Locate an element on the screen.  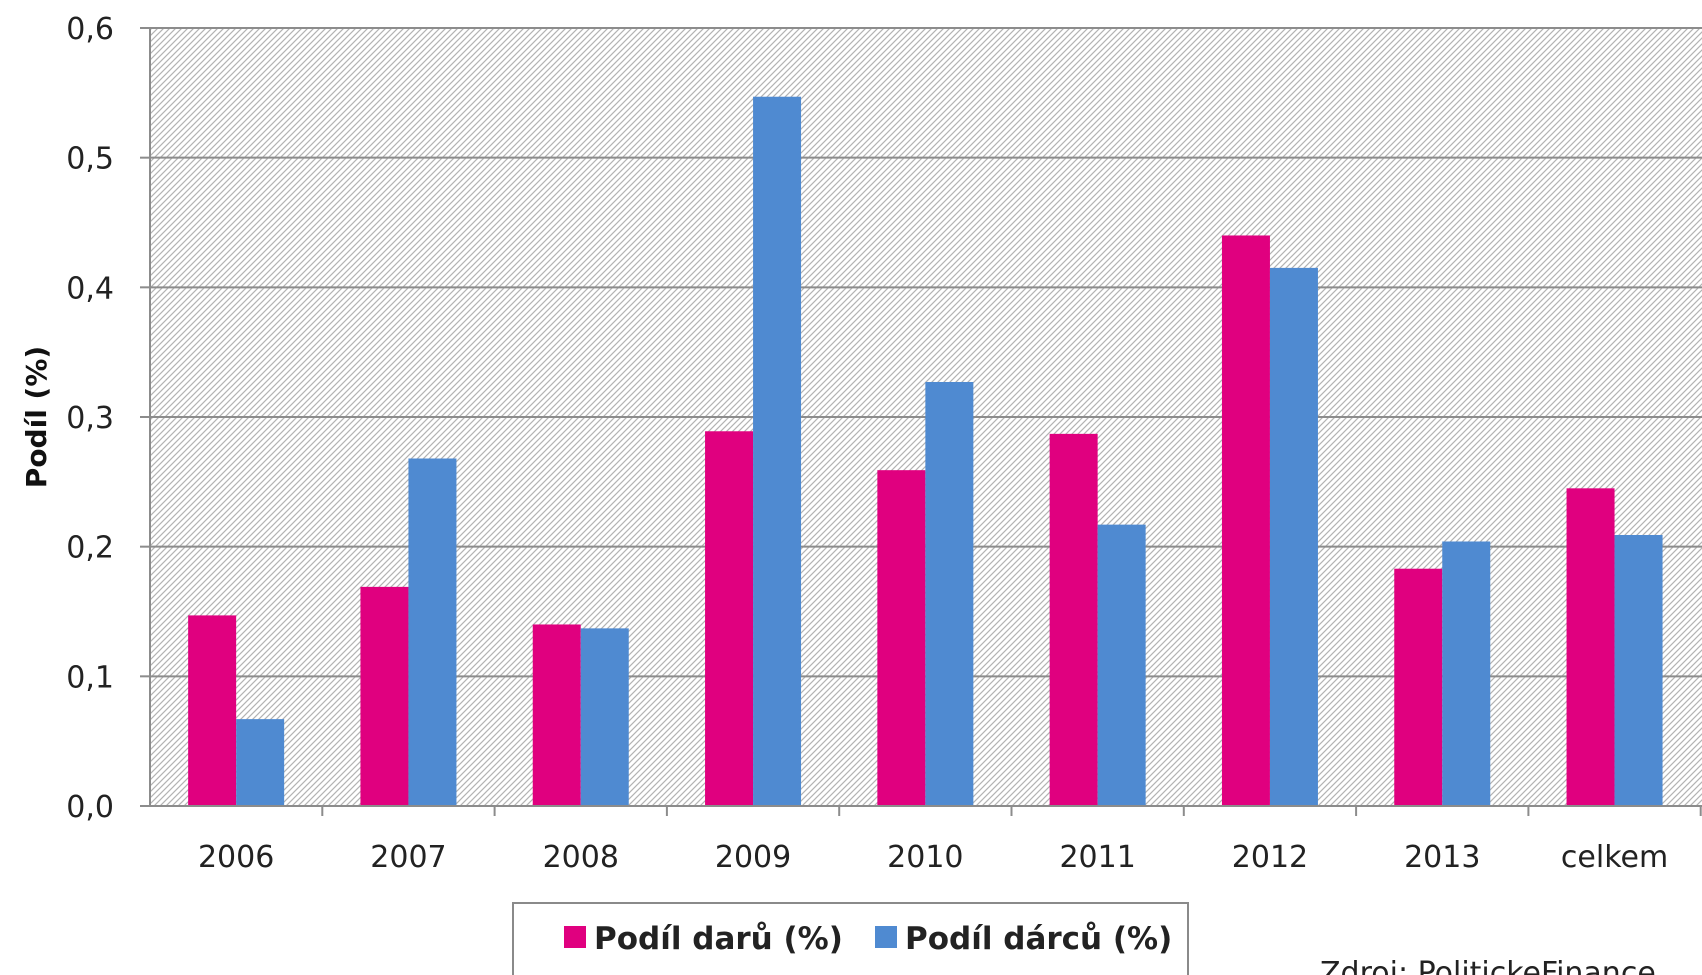
y-tick-label: 0,6 is located at coordinates (90, 29).